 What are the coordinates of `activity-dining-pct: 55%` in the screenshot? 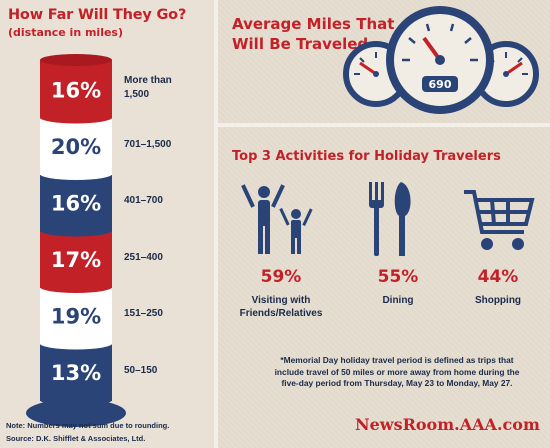 It's located at (398, 277).